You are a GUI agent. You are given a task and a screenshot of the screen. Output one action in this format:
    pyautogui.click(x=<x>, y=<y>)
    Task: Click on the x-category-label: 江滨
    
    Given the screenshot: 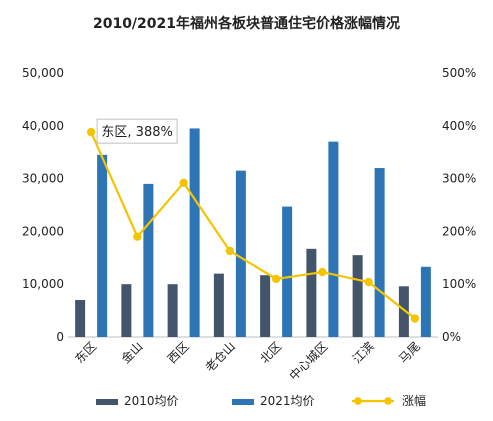 What is the action you would take?
    pyautogui.click(x=363, y=353)
    